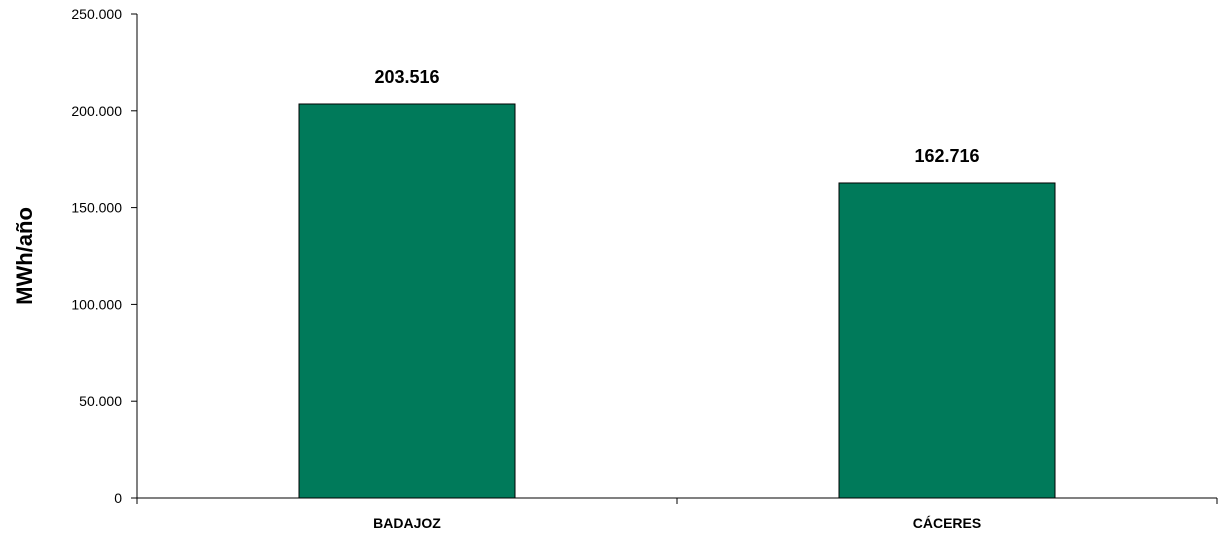 This screenshot has height=540, width=1221. What do you see at coordinates (96, 111) in the screenshot?
I see `y-tick-label: 200.000` at bounding box center [96, 111].